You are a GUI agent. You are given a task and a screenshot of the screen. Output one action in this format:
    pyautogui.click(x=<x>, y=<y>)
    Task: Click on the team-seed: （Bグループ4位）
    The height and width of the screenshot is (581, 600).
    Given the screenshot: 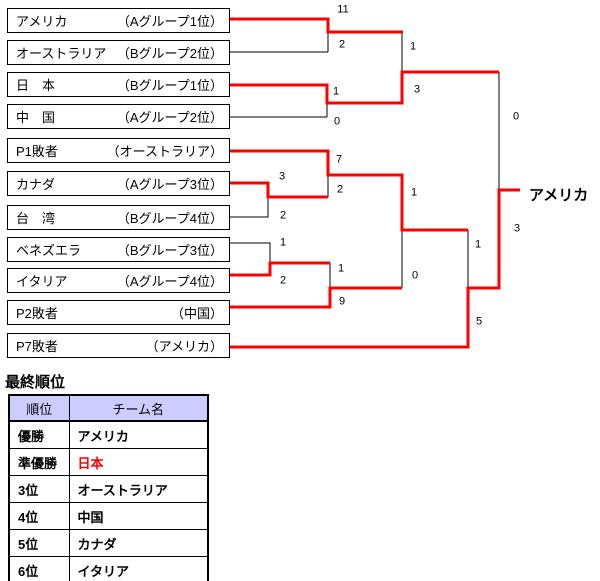 What is the action you would take?
    pyautogui.click(x=169, y=218)
    